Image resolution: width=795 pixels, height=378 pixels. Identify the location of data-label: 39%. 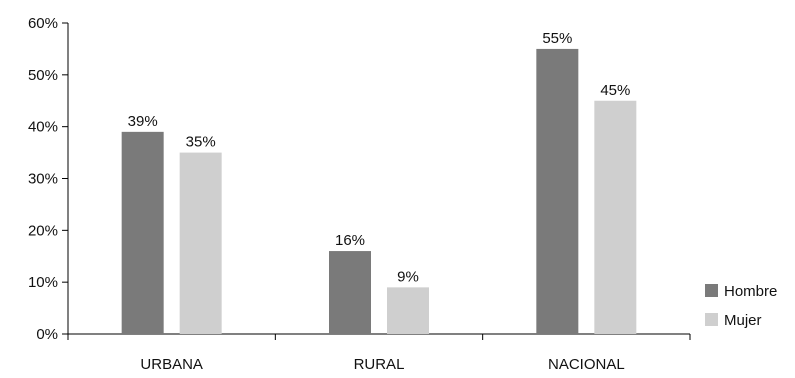
(143, 121).